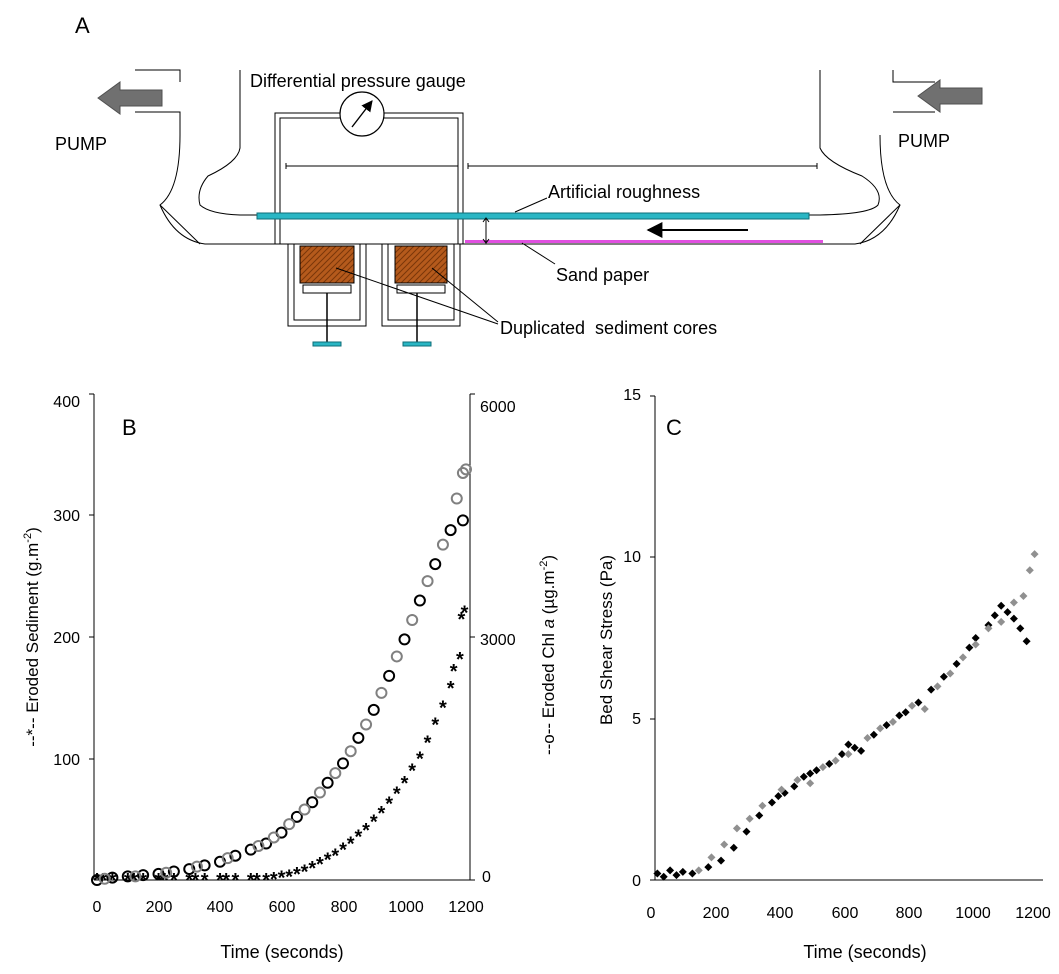 The image size is (1059, 974). I want to click on panel-c-tick-marks, so click(652, 638).